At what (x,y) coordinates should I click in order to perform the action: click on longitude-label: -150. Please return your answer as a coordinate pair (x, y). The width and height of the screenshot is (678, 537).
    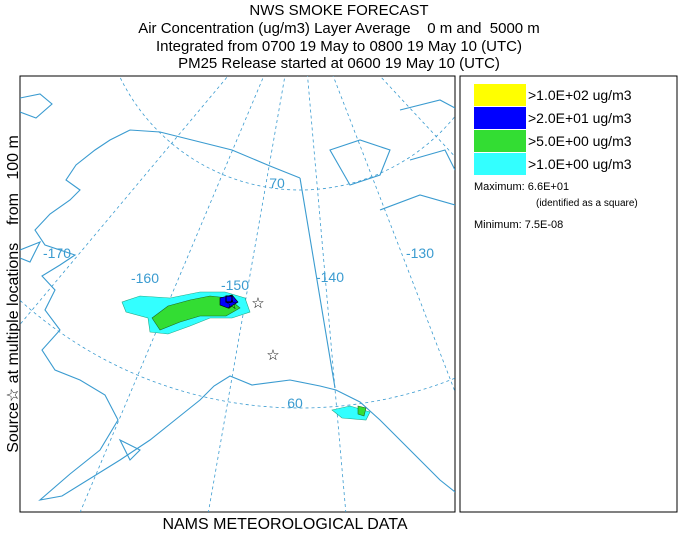
    Looking at the image, I should click on (235, 285).